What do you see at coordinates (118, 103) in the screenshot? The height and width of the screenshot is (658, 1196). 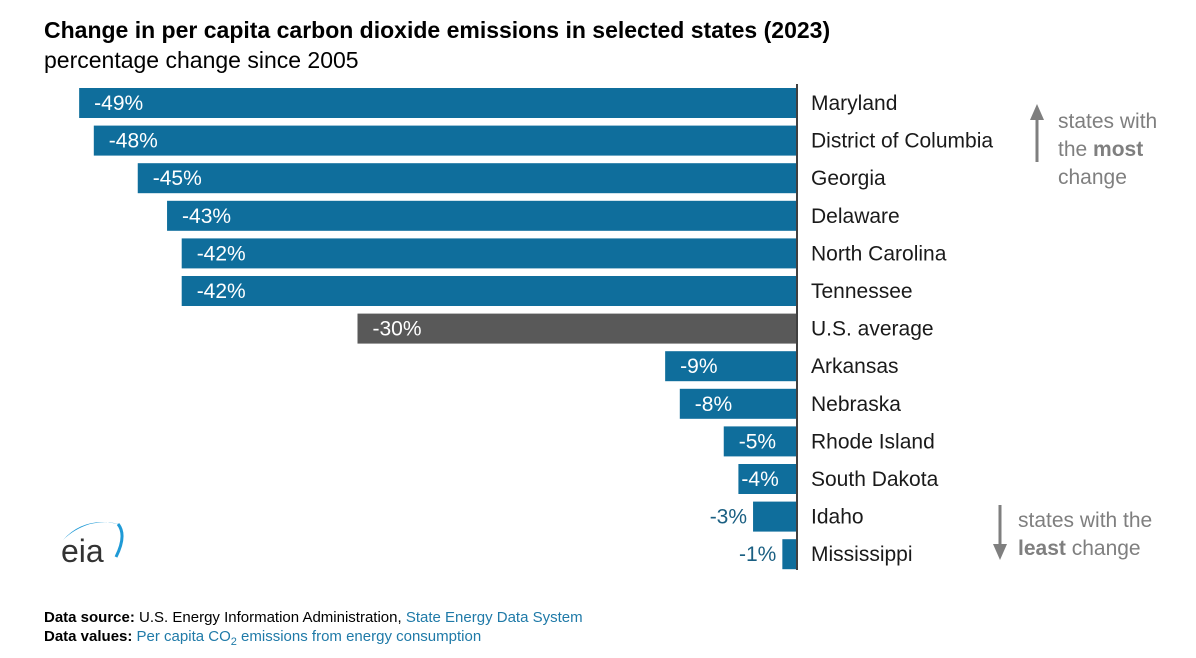 I see `data-label: -49%` at bounding box center [118, 103].